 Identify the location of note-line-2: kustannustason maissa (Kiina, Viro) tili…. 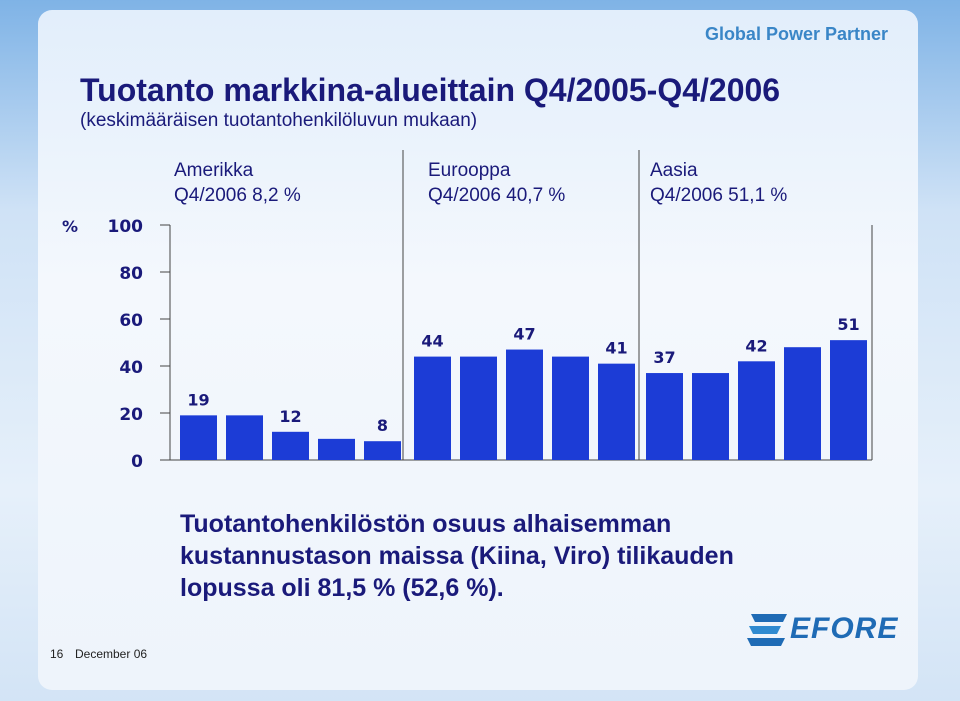
(457, 556).